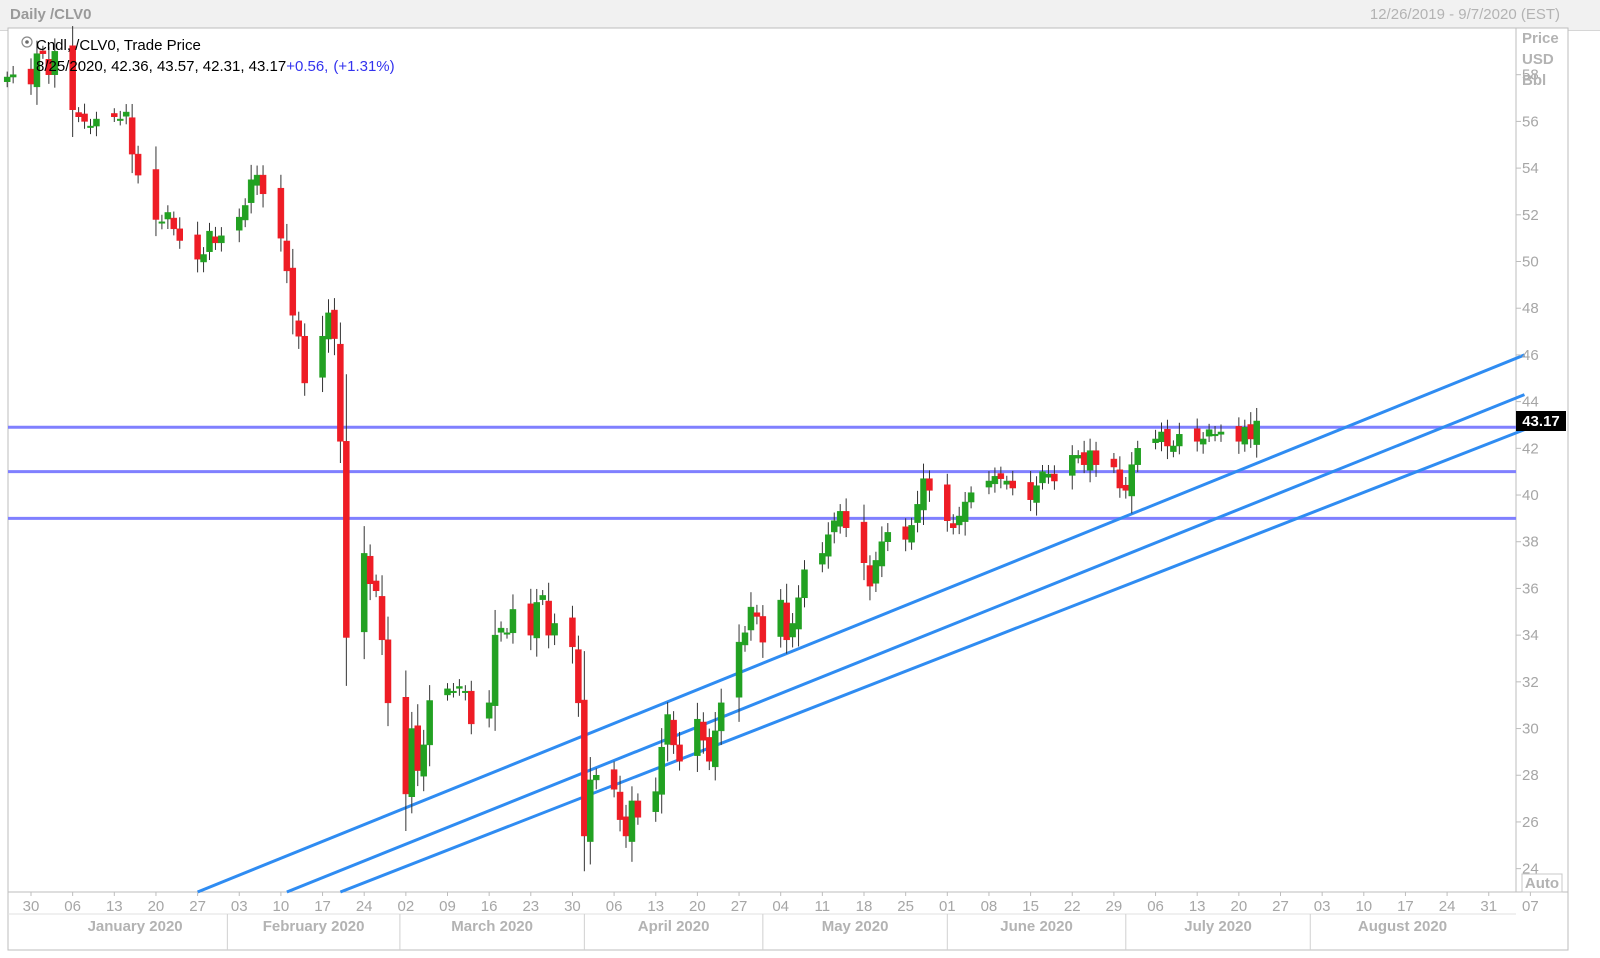 This screenshot has width=1600, height=958. Describe the element at coordinates (855, 926) in the screenshot. I see `month-label: May 2020` at that location.